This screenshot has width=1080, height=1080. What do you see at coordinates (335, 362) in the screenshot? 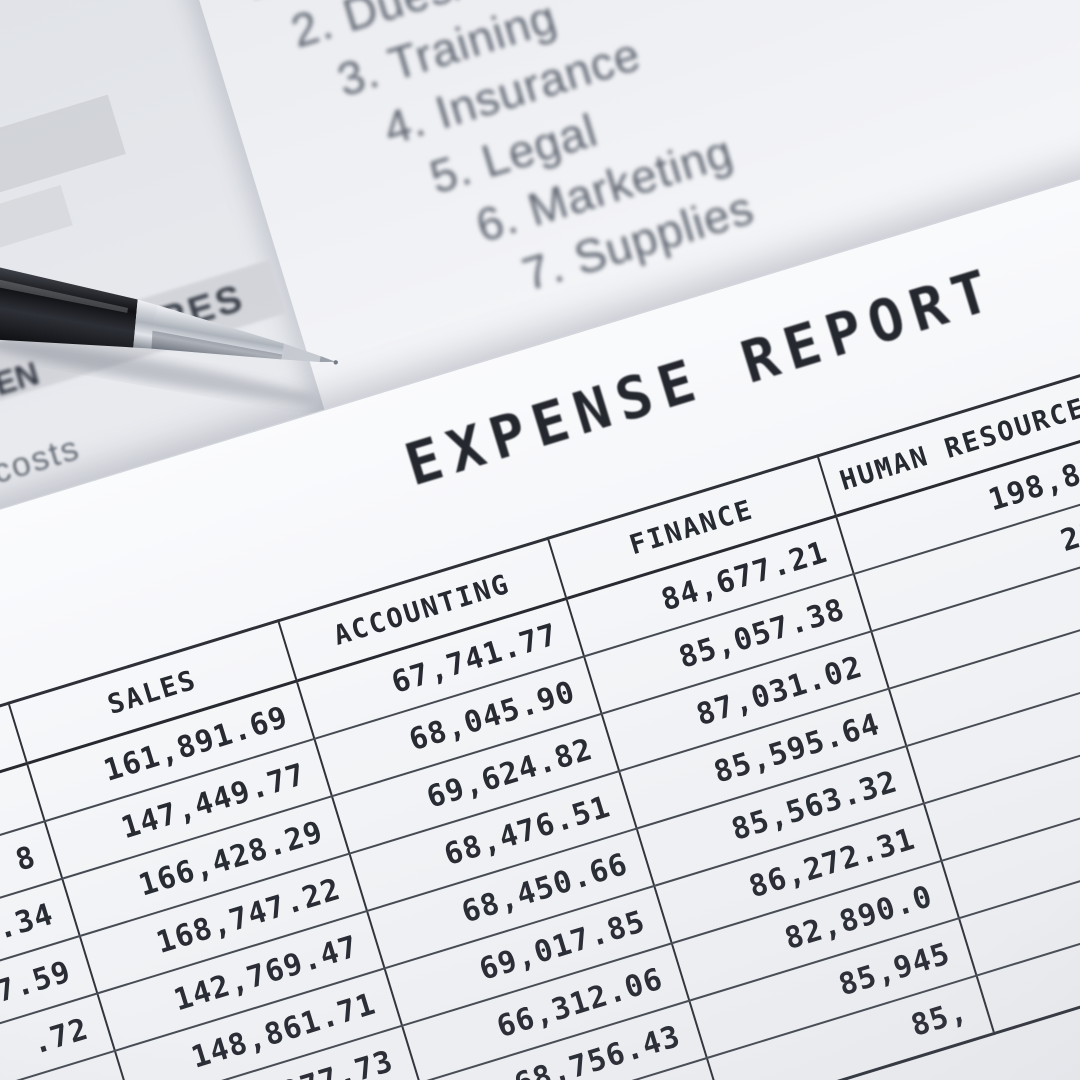
I see `pen-ball-point` at bounding box center [335, 362].